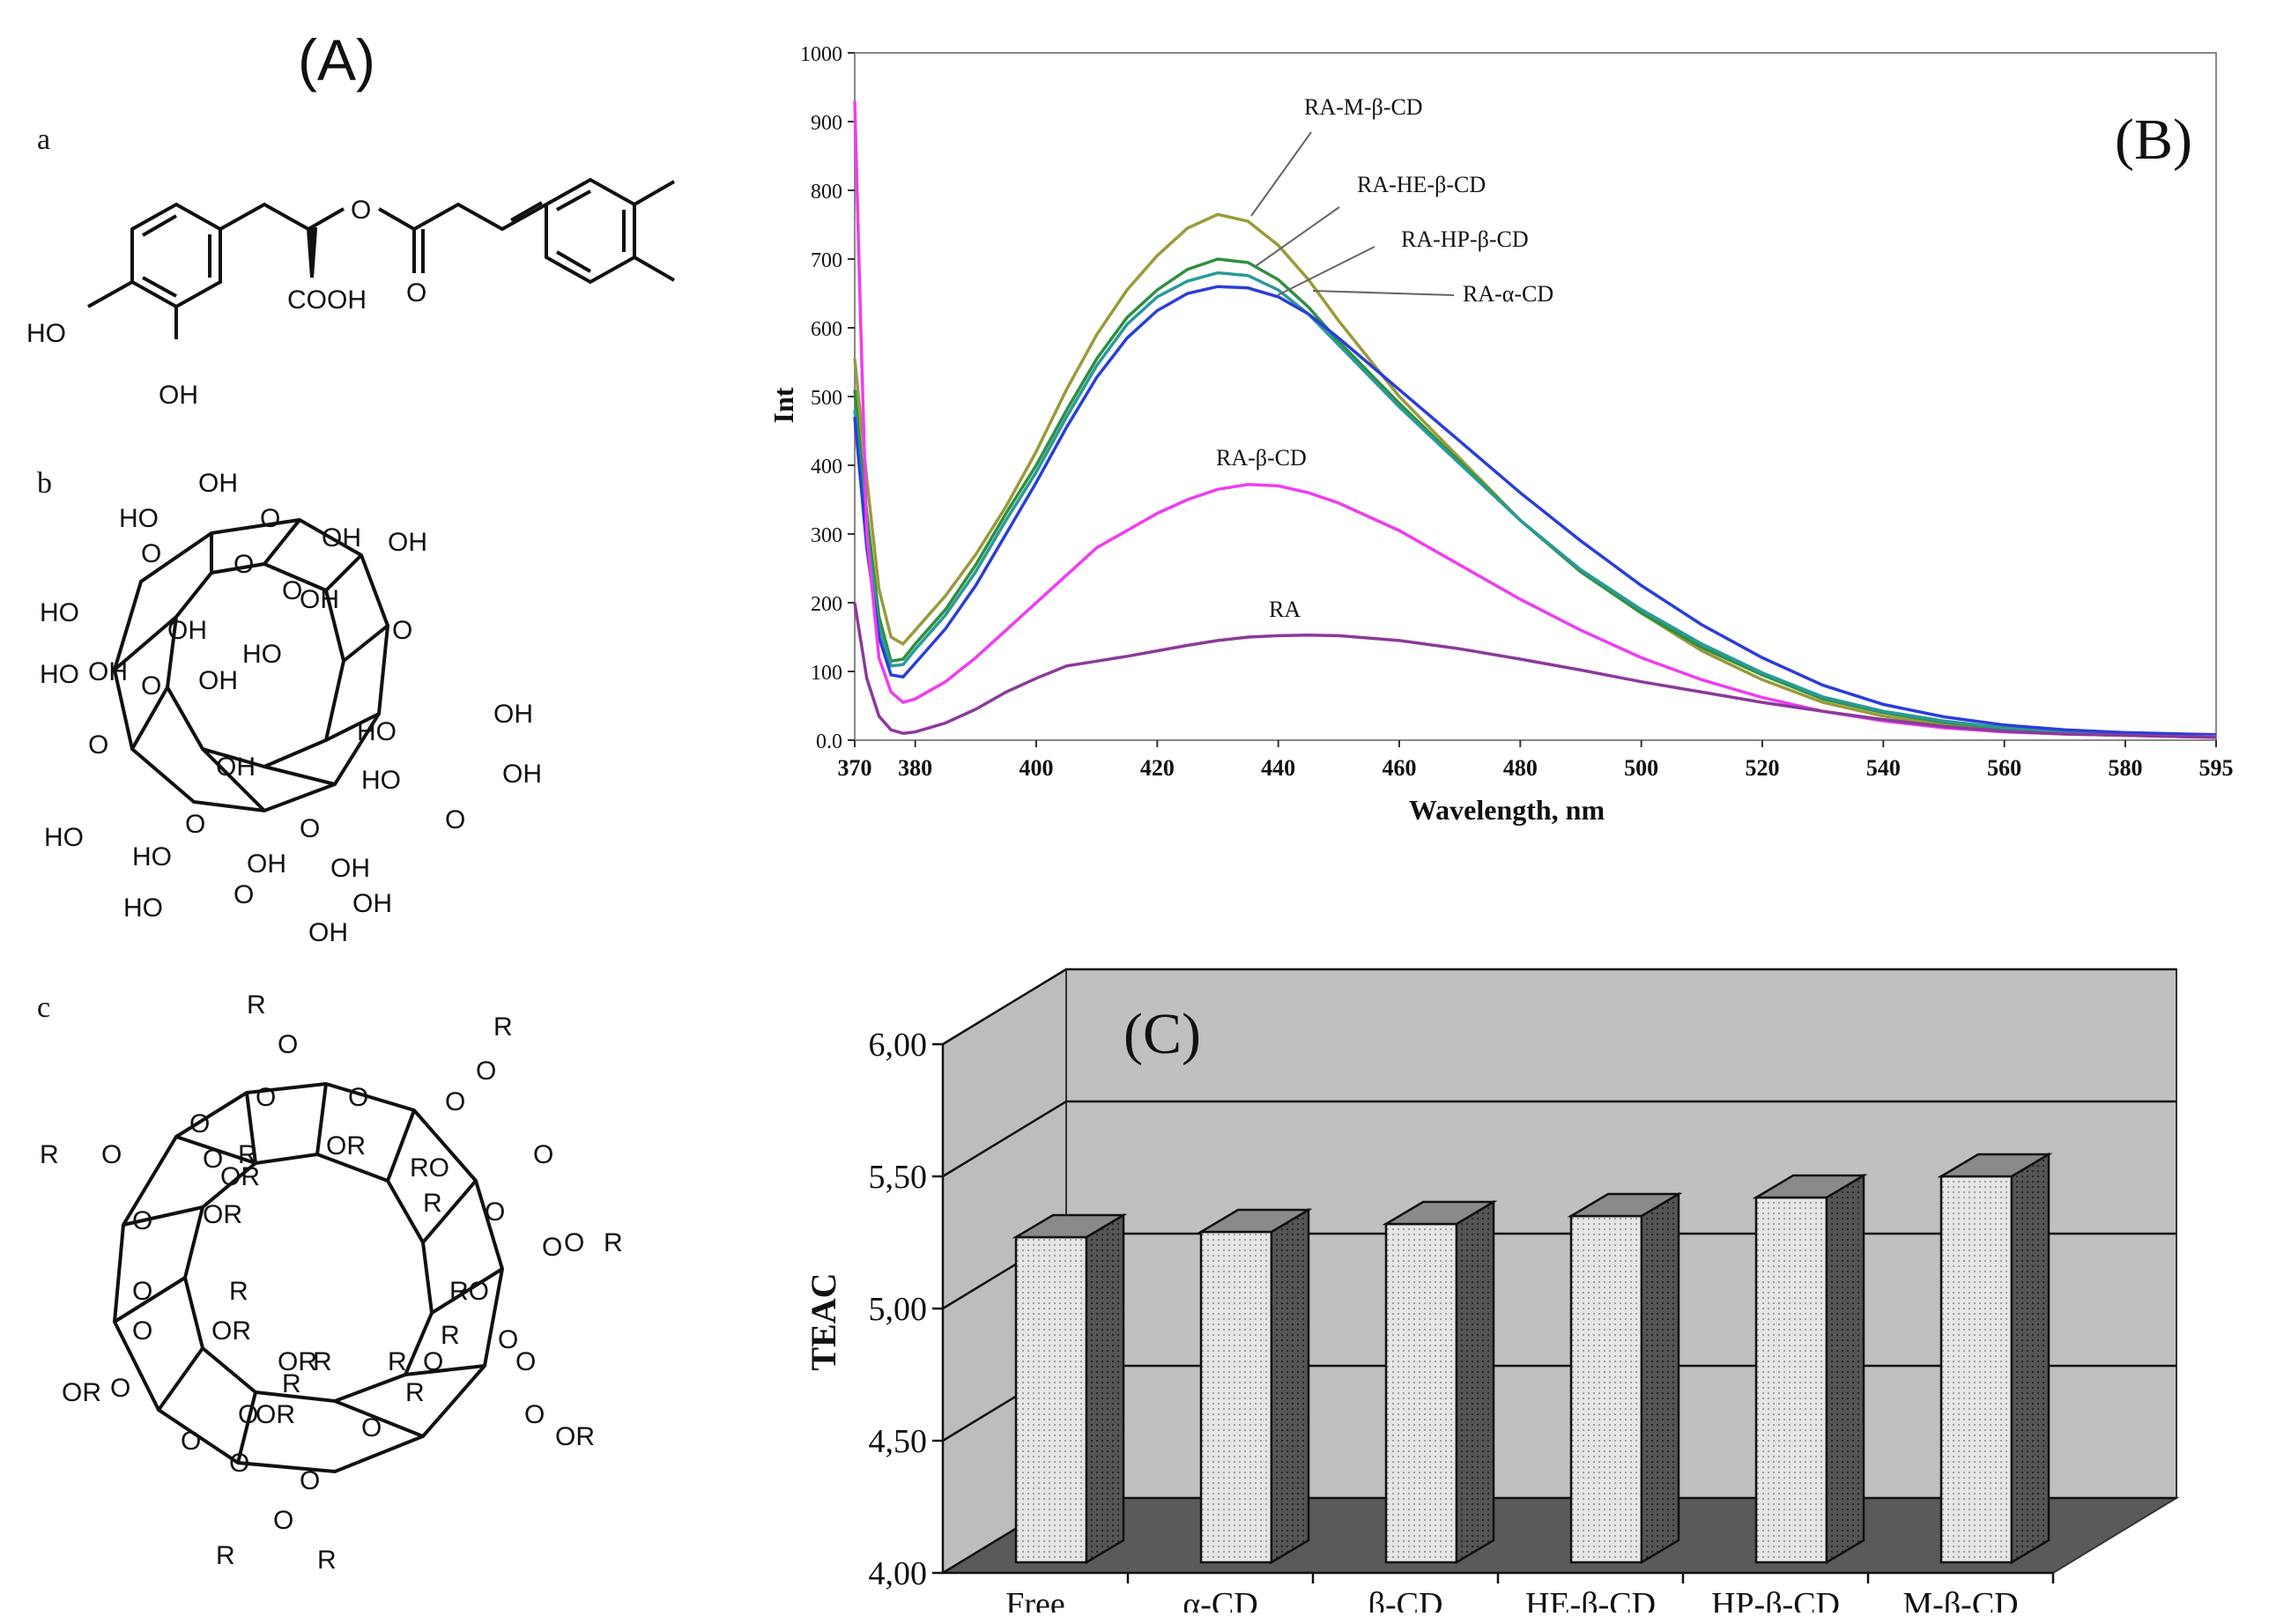 The image size is (2291, 1624). What do you see at coordinates (191, 1441) in the screenshot?
I see `c-group-44: O` at bounding box center [191, 1441].